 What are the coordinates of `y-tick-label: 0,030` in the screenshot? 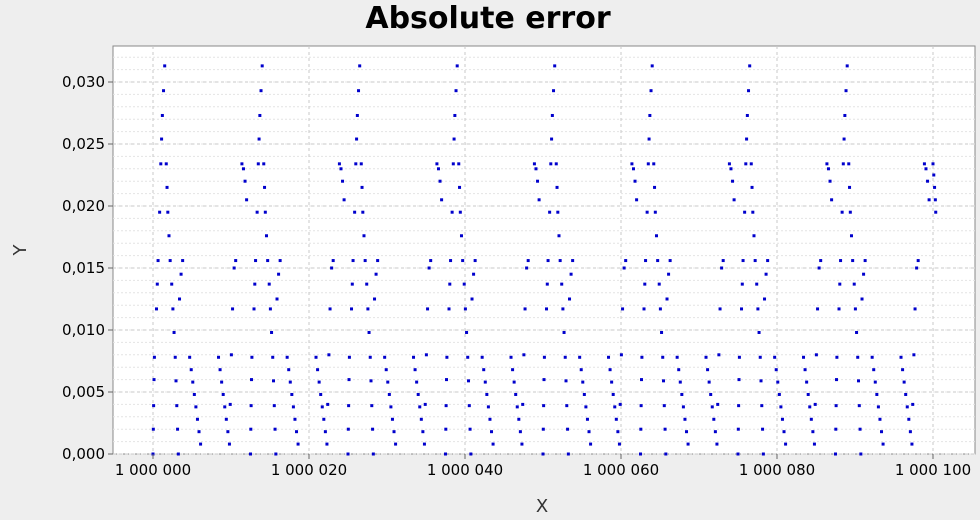 It's located at (83, 82).